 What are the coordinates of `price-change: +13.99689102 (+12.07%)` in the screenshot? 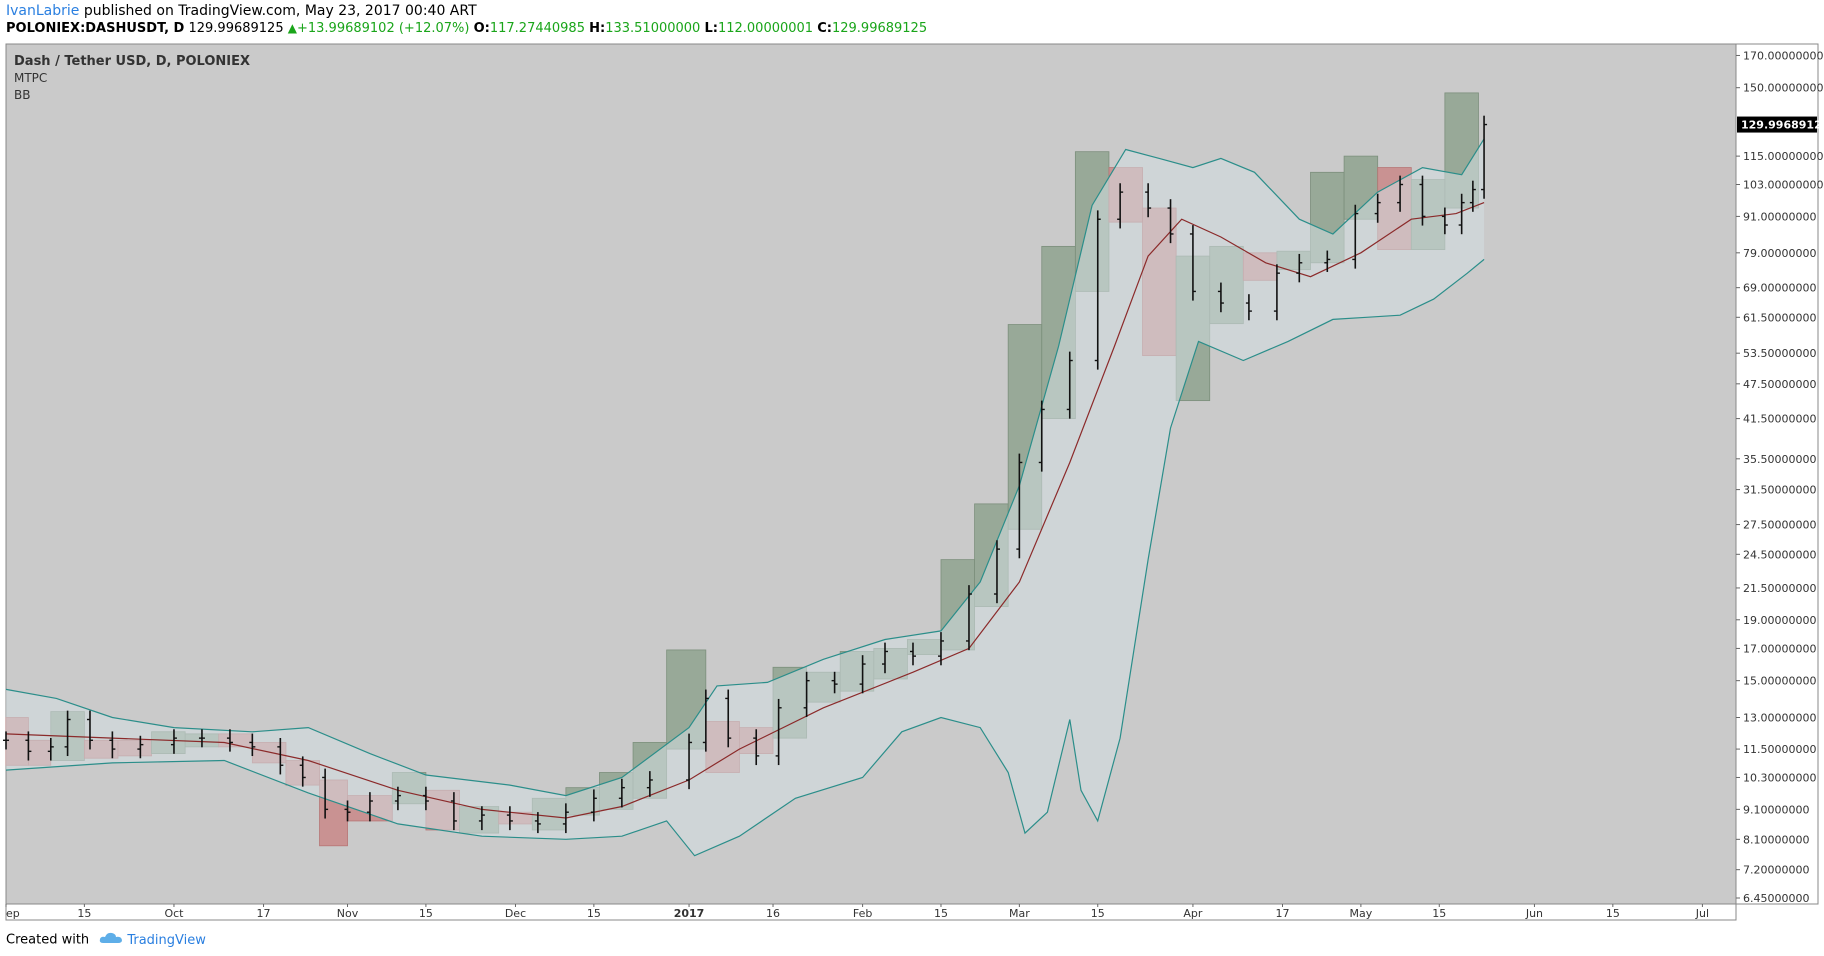 It's located at (383, 28).